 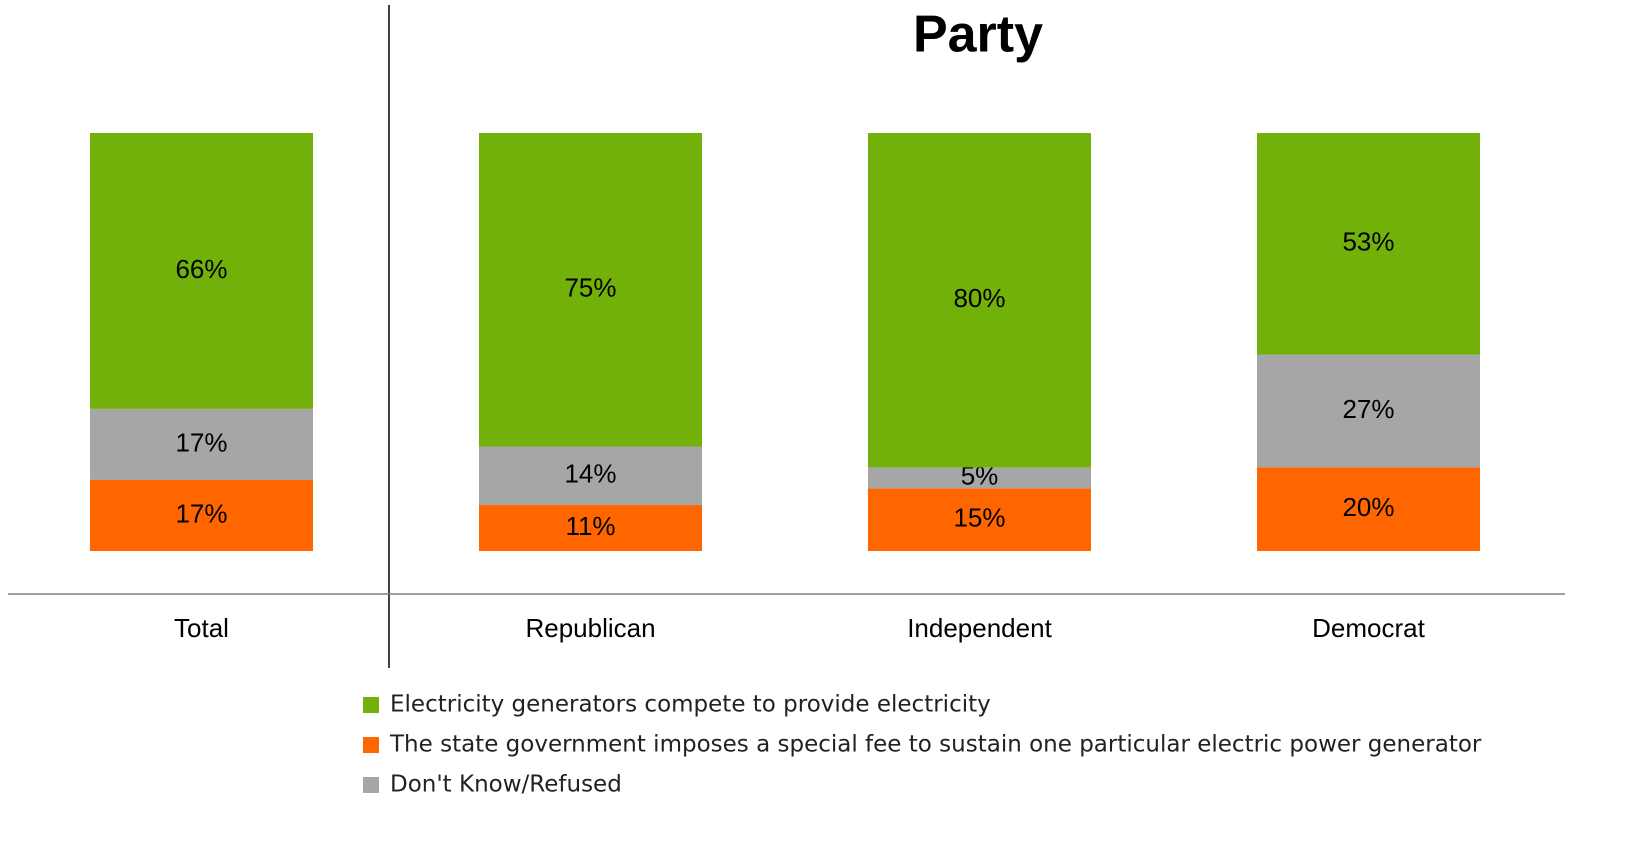 I want to click on data-label: 14%, so click(x=590, y=474).